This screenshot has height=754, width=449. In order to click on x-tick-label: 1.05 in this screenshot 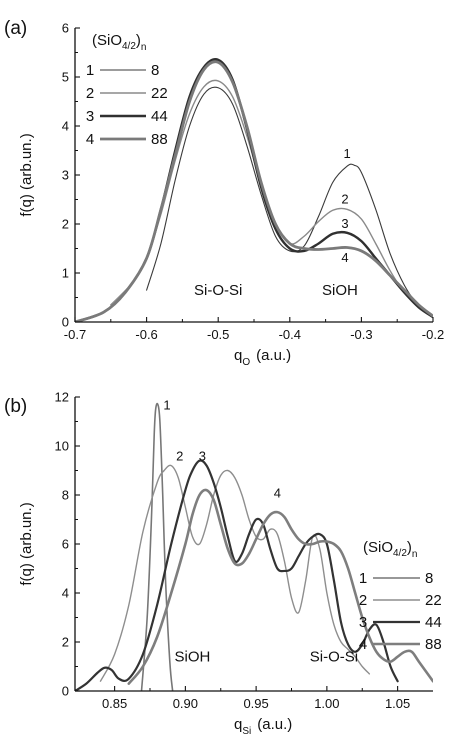, I will do `click(397, 703)`.